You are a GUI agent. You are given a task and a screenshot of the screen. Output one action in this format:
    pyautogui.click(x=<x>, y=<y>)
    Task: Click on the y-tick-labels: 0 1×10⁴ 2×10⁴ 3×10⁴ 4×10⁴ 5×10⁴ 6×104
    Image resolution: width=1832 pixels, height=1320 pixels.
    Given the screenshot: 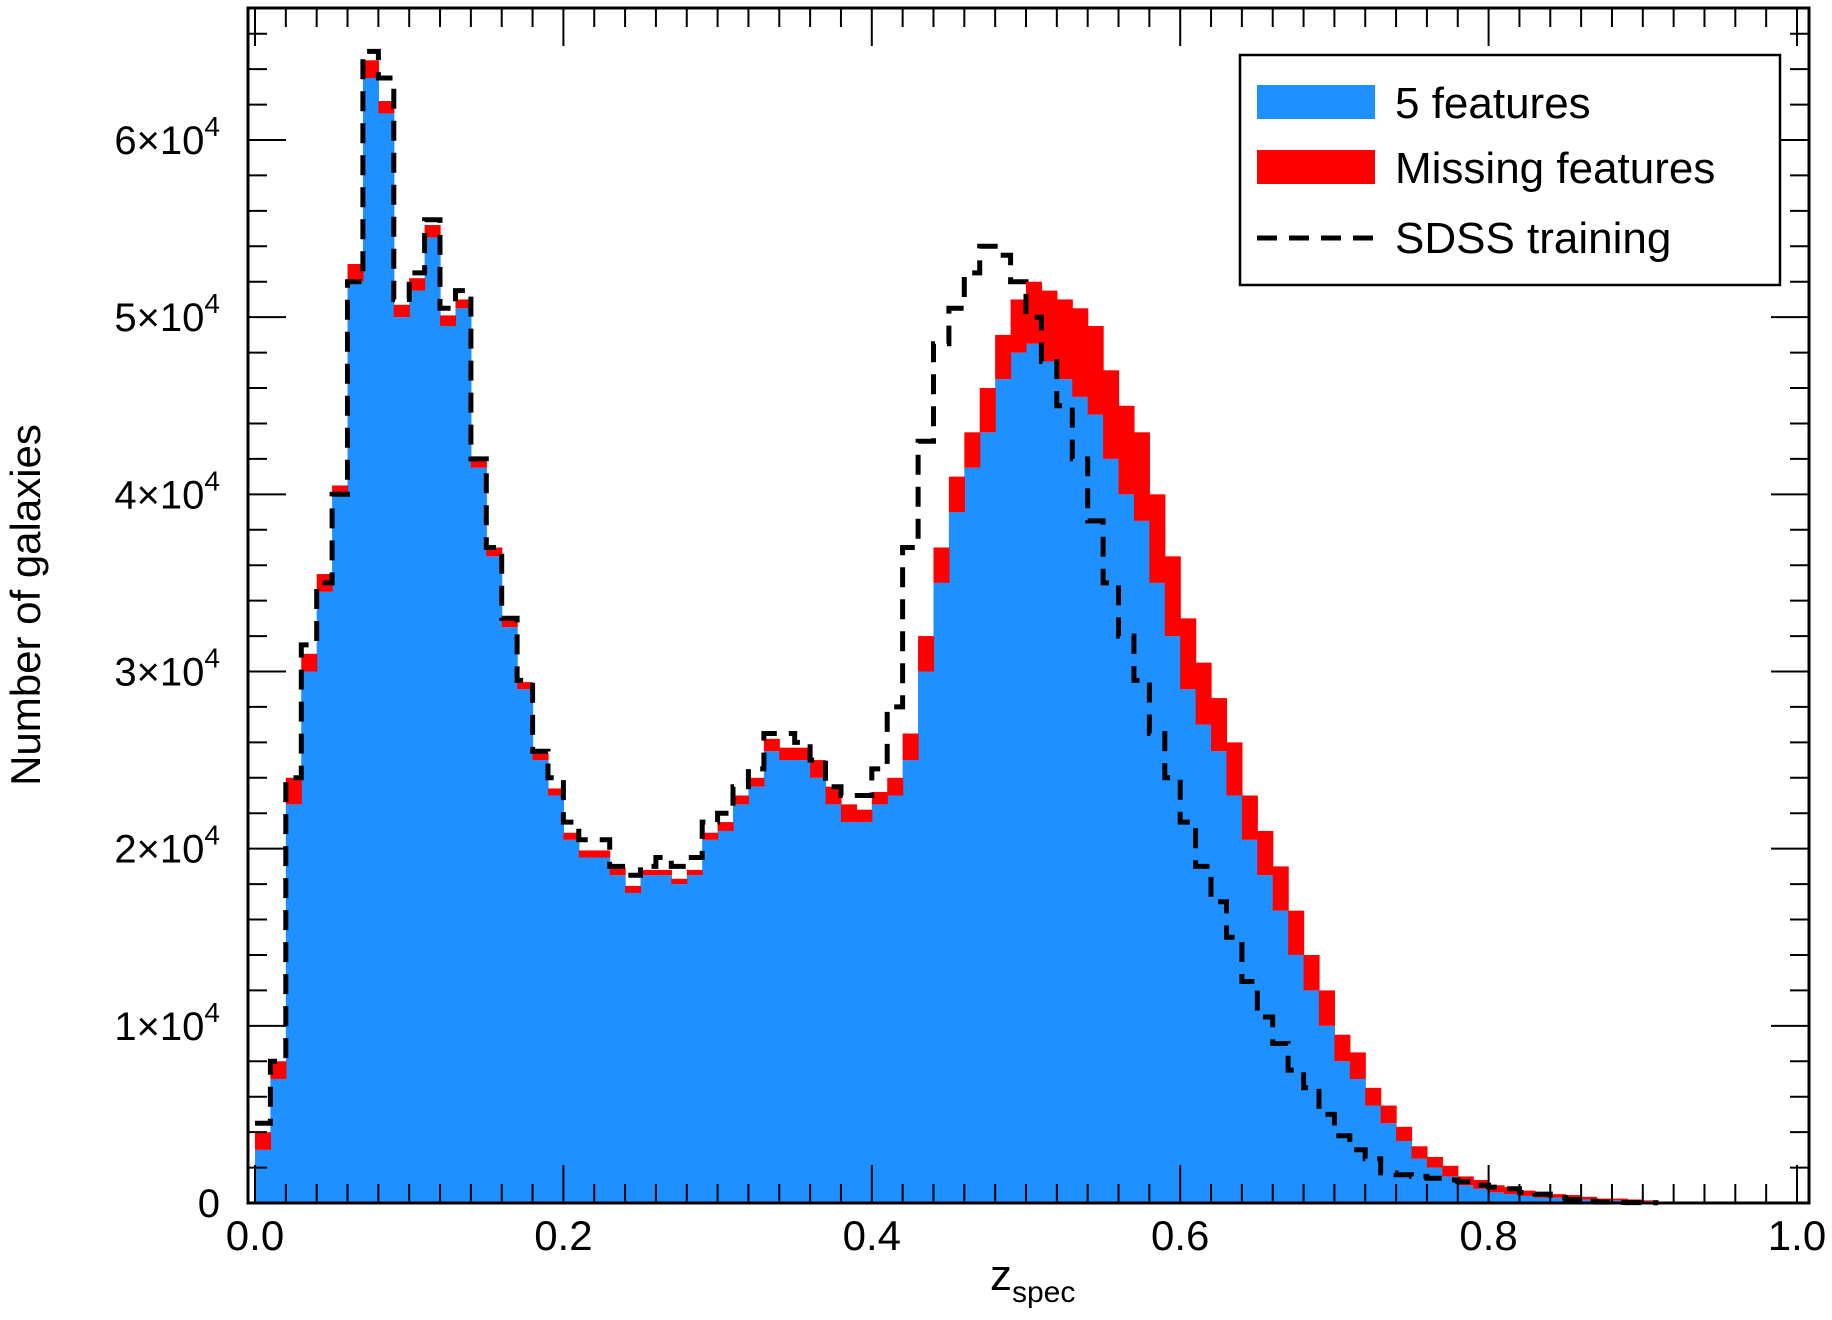 What is the action you would take?
    pyautogui.click(x=167, y=668)
    